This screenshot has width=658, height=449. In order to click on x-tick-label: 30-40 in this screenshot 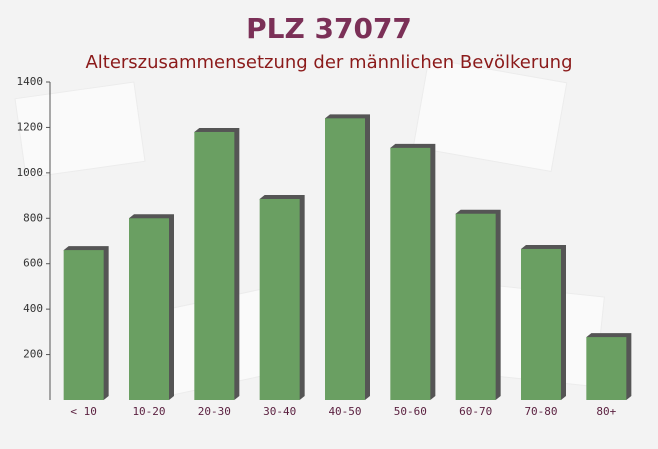, I will do `click(279, 411)`.